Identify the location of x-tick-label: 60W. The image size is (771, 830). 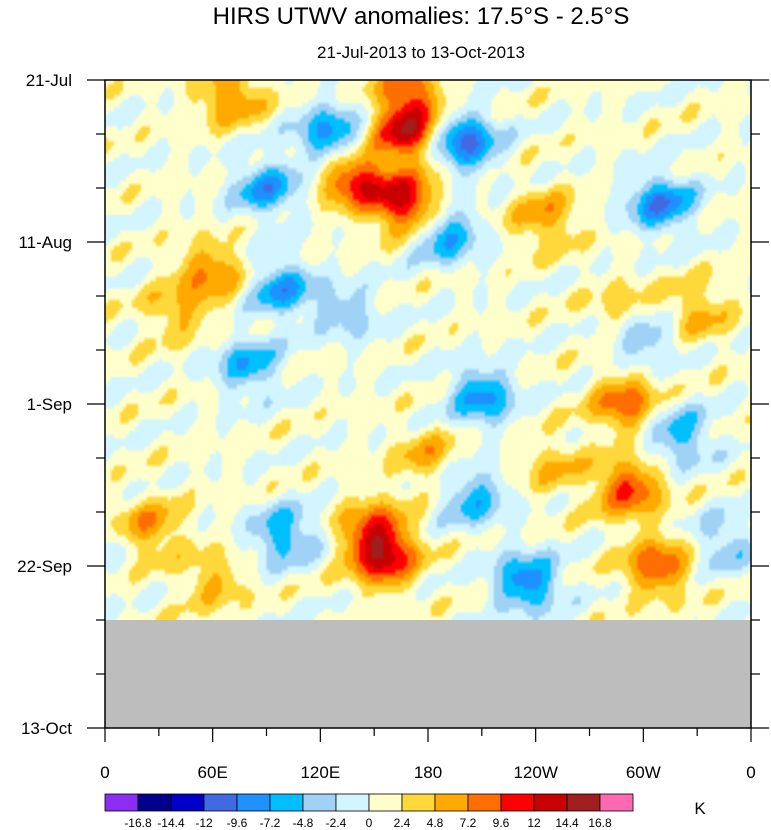
(643, 772).